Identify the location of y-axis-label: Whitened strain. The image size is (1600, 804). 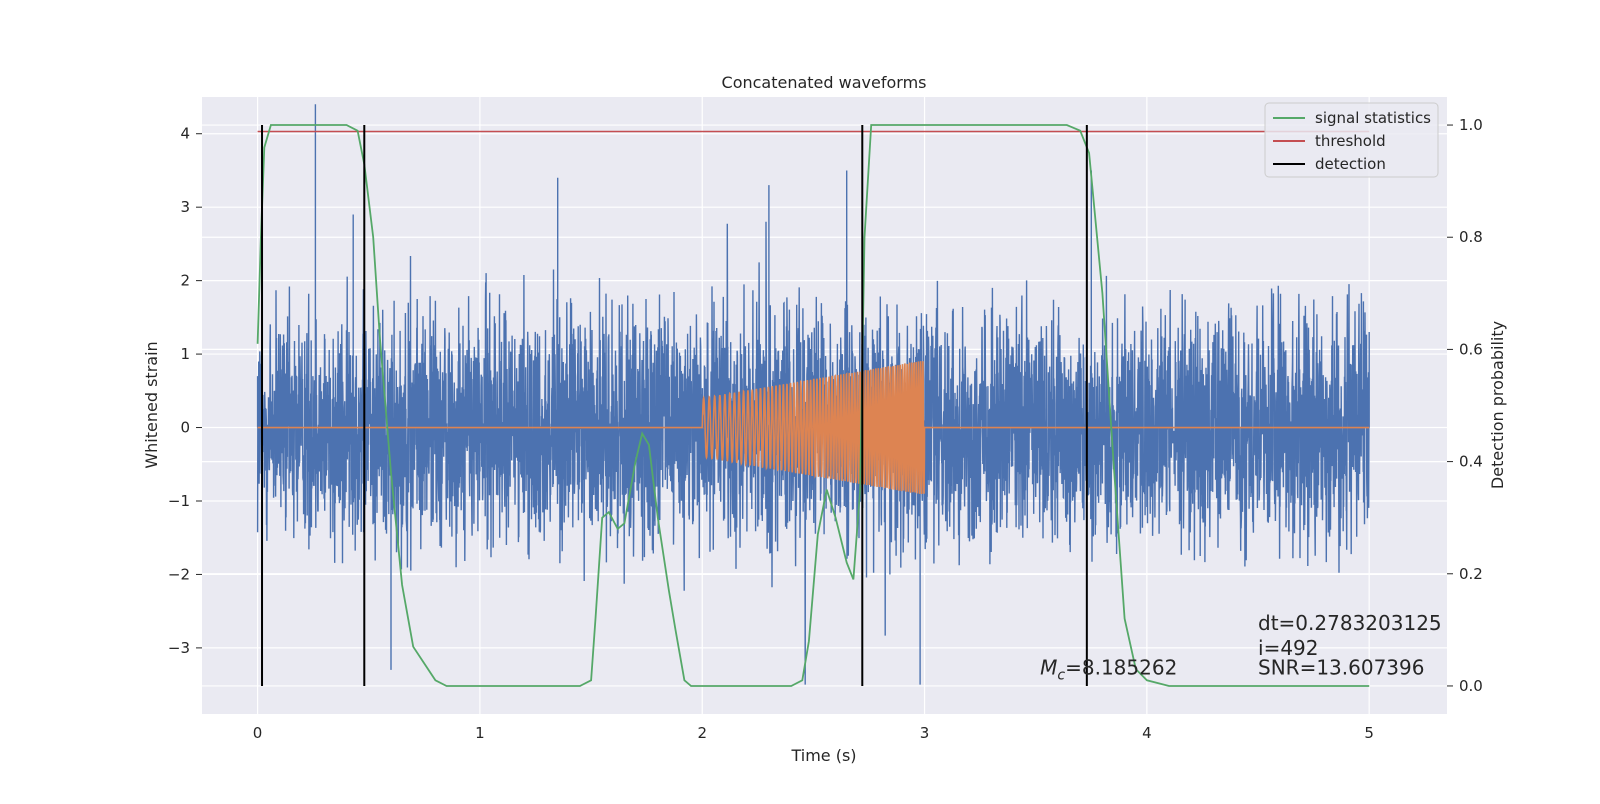
(151, 404).